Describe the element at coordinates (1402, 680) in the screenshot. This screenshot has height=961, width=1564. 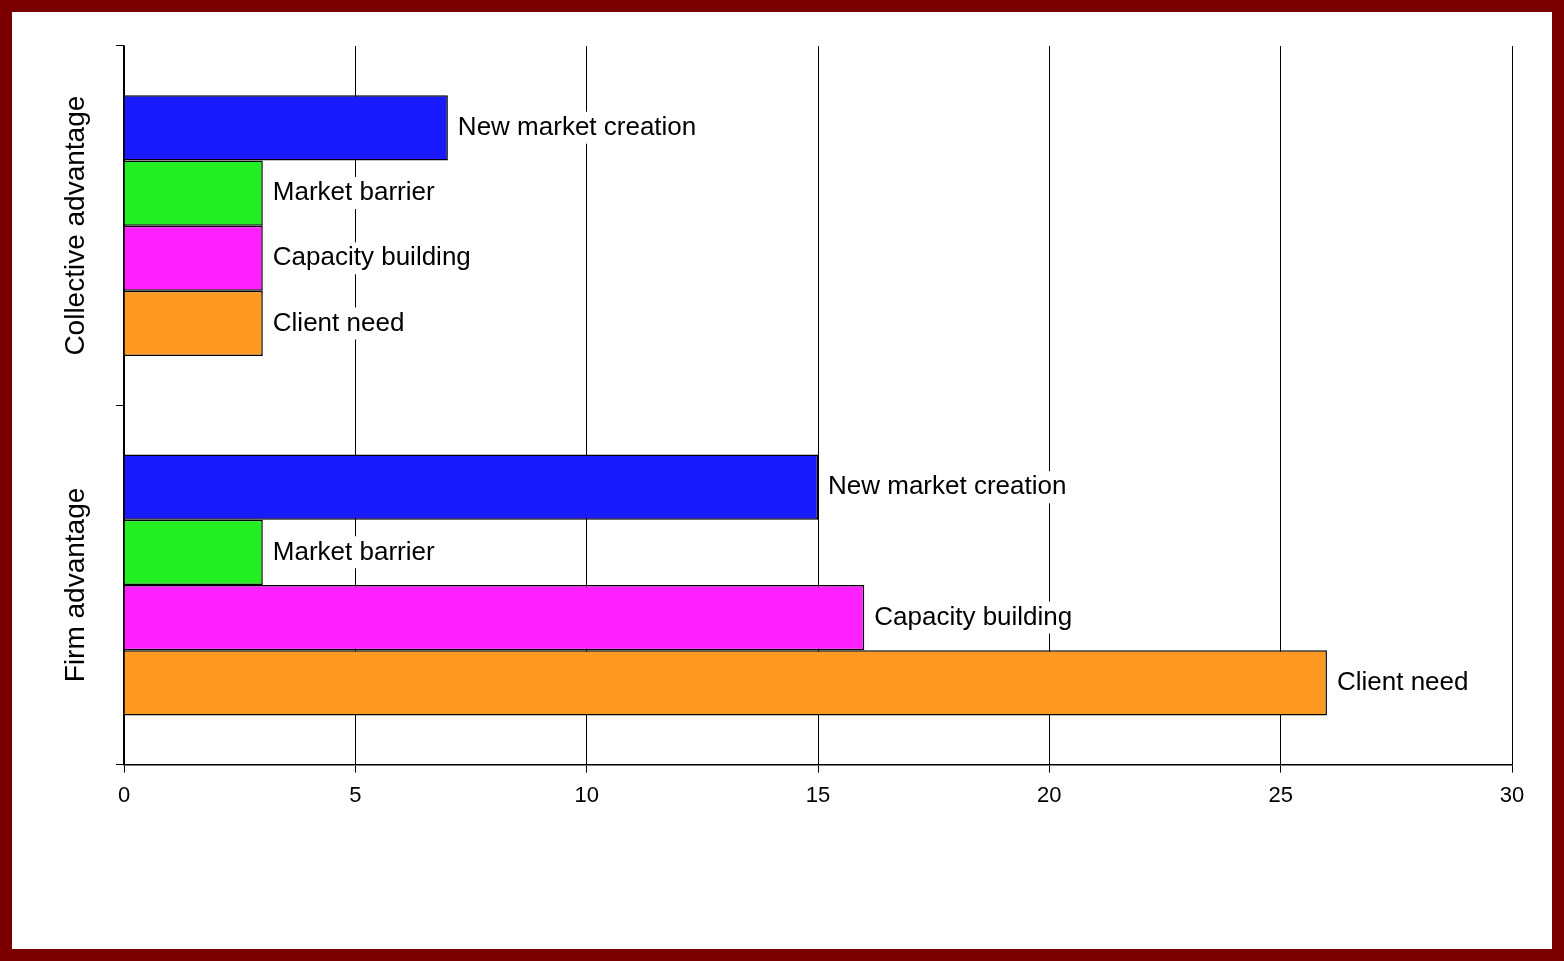
I see `text: Client need` at that location.